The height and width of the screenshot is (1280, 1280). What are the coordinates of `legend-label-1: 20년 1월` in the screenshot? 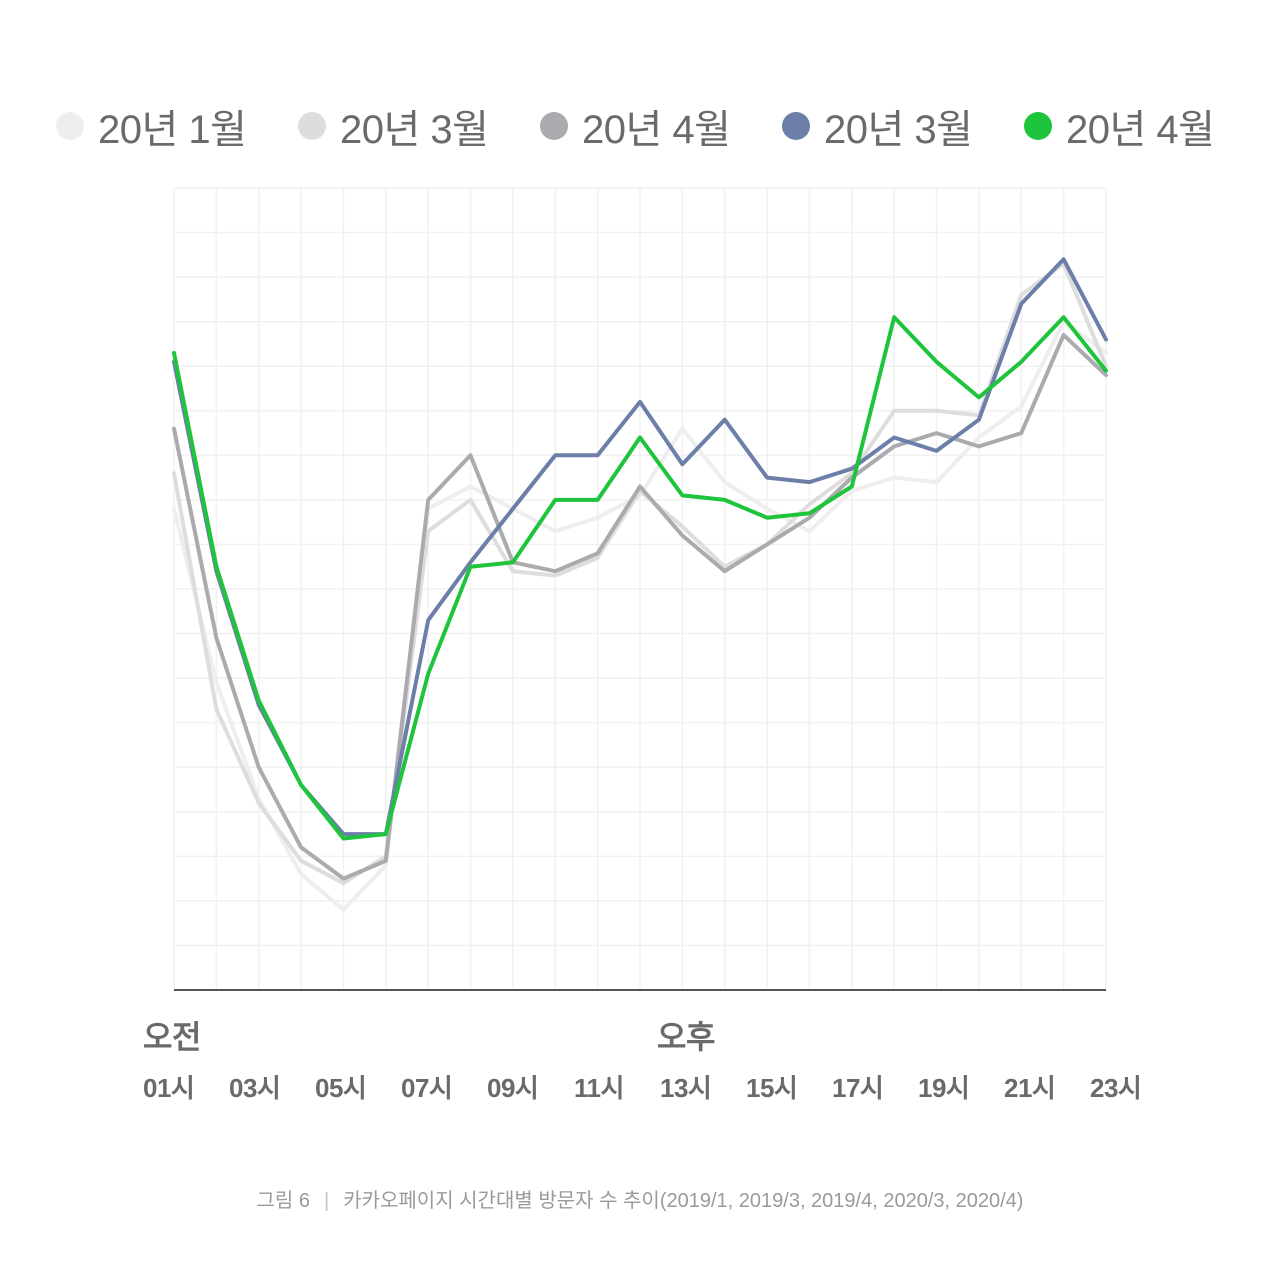 It's located at (172, 130).